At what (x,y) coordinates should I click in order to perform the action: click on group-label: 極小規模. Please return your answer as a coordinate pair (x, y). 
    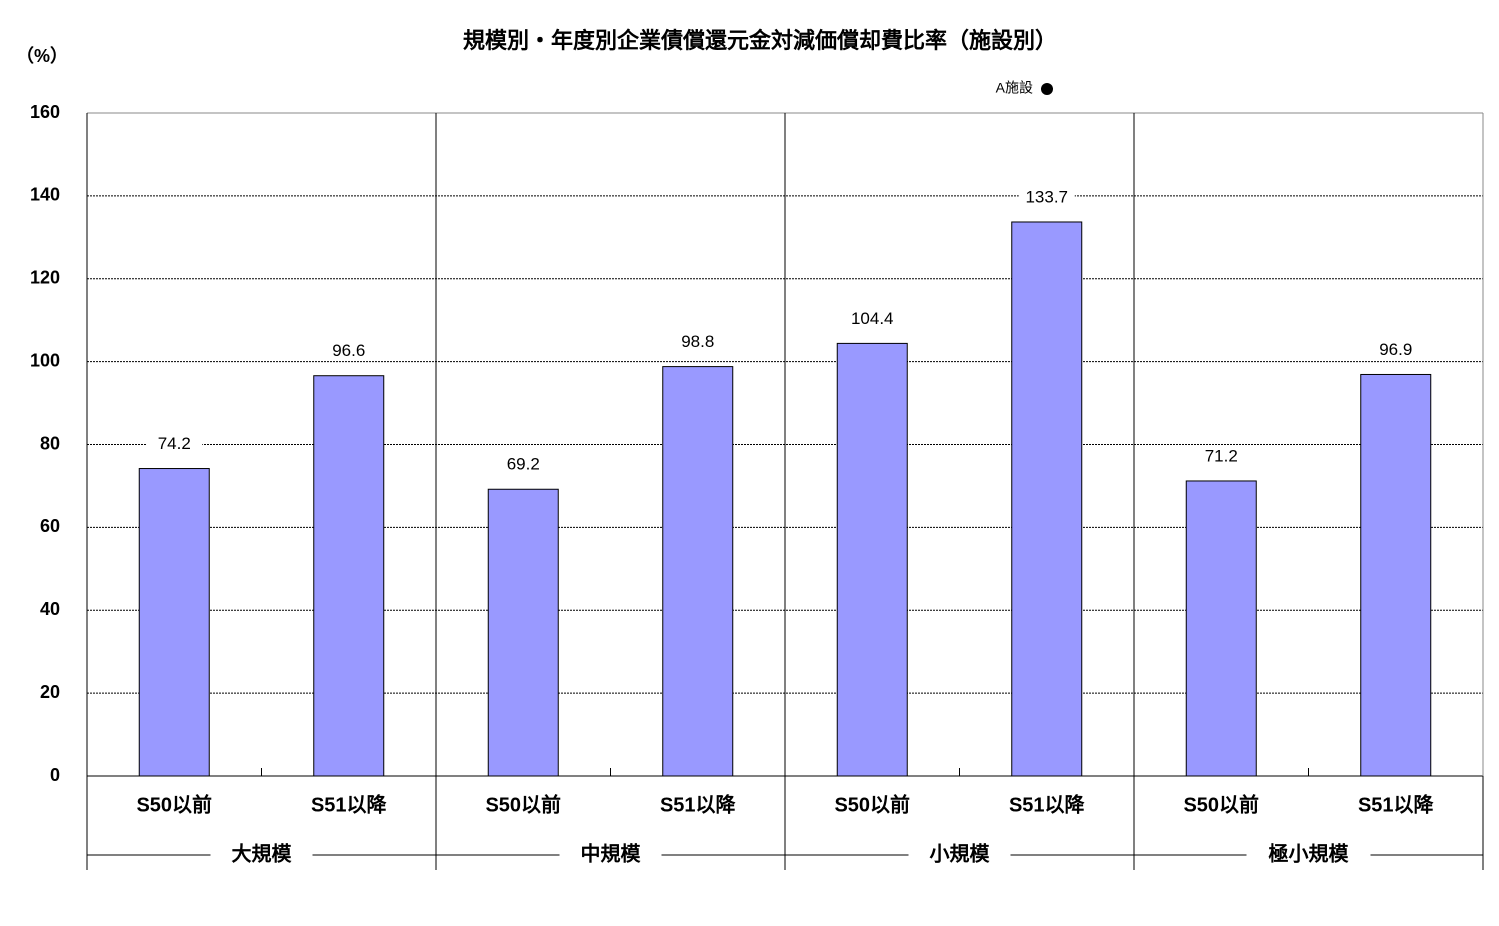
    Looking at the image, I should click on (1309, 853).